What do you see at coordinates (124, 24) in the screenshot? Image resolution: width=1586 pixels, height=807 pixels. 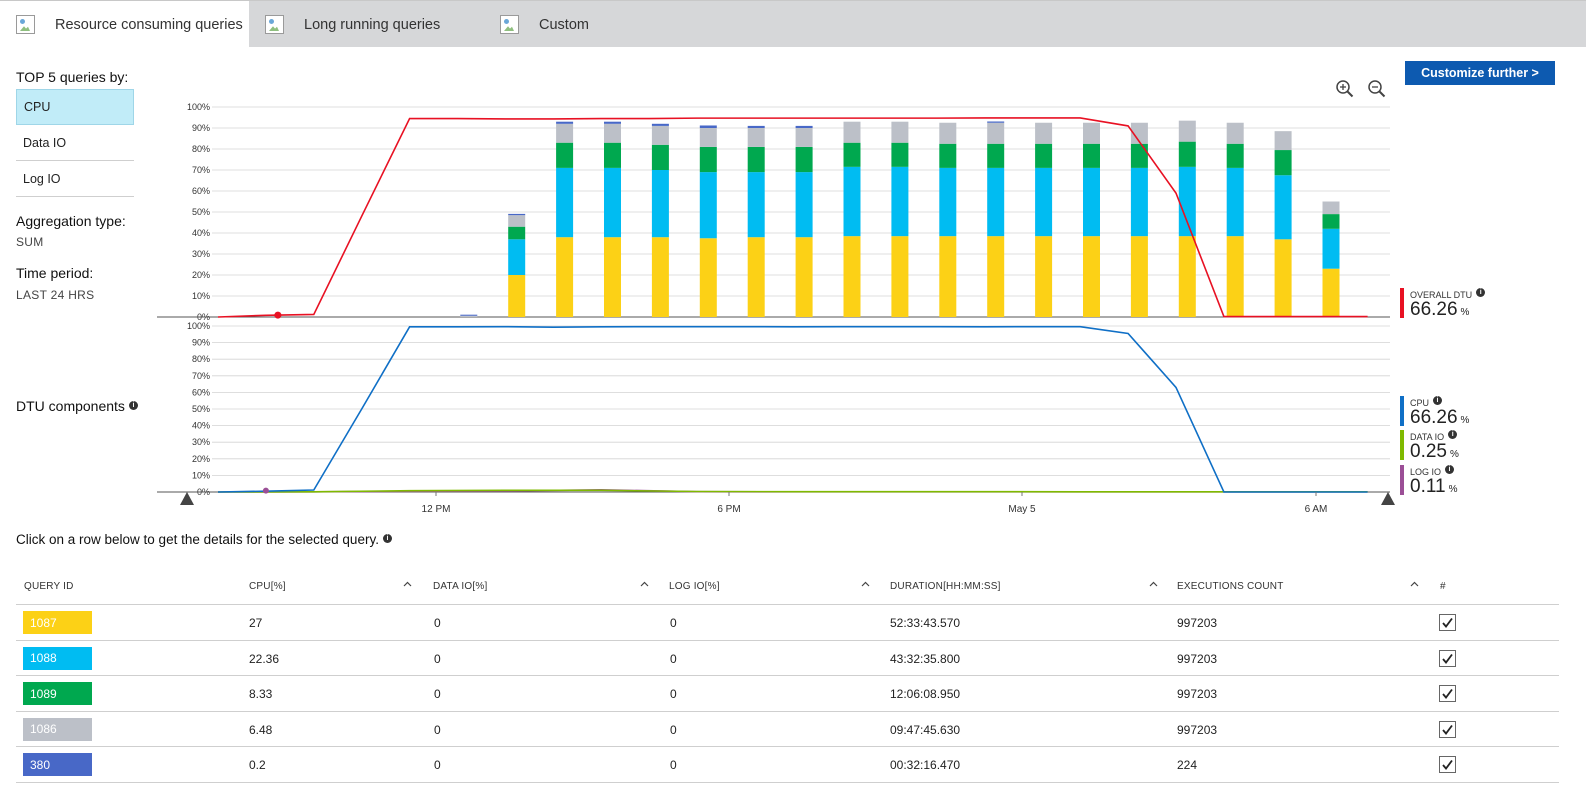 I see `tab-resource-consuming-queries: Resource consuming queries` at bounding box center [124, 24].